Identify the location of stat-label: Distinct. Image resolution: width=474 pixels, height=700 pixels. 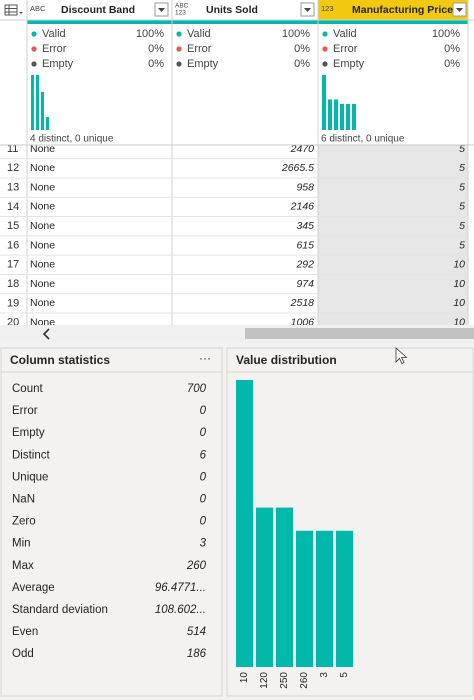
(31, 455).